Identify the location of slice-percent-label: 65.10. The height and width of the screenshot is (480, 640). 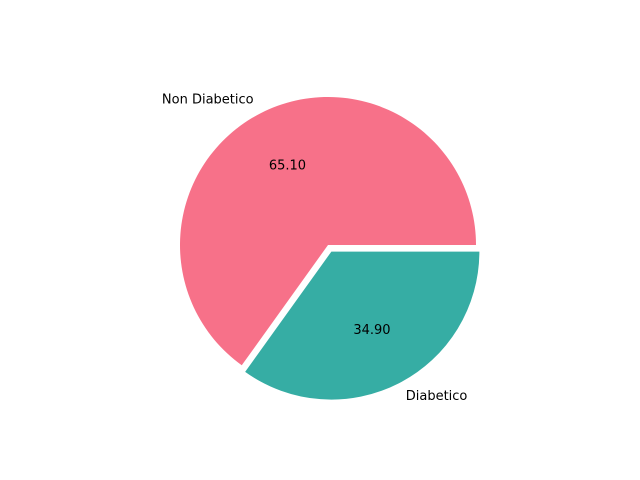
(287, 166).